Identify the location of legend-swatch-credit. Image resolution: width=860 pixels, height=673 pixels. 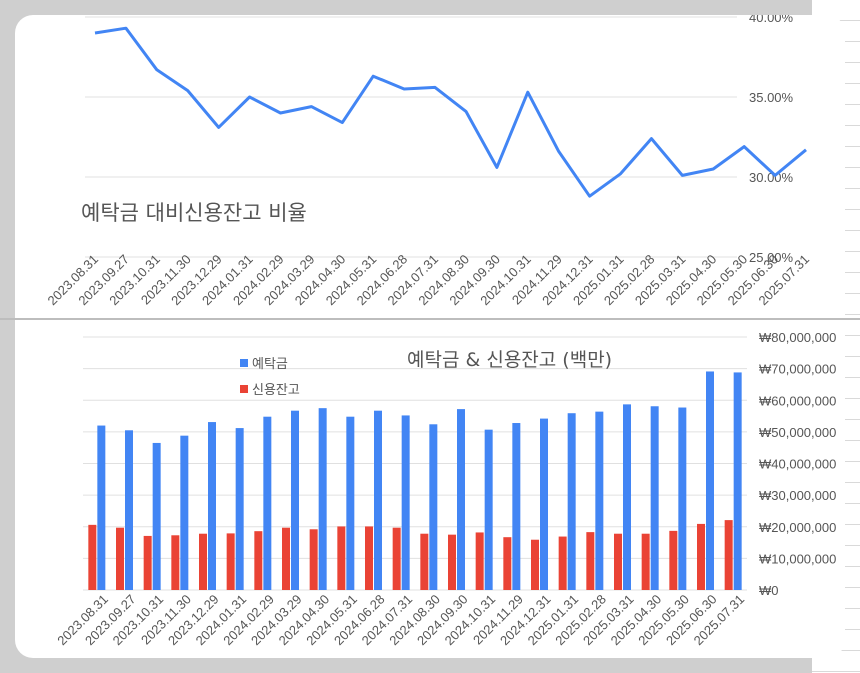
(244, 389).